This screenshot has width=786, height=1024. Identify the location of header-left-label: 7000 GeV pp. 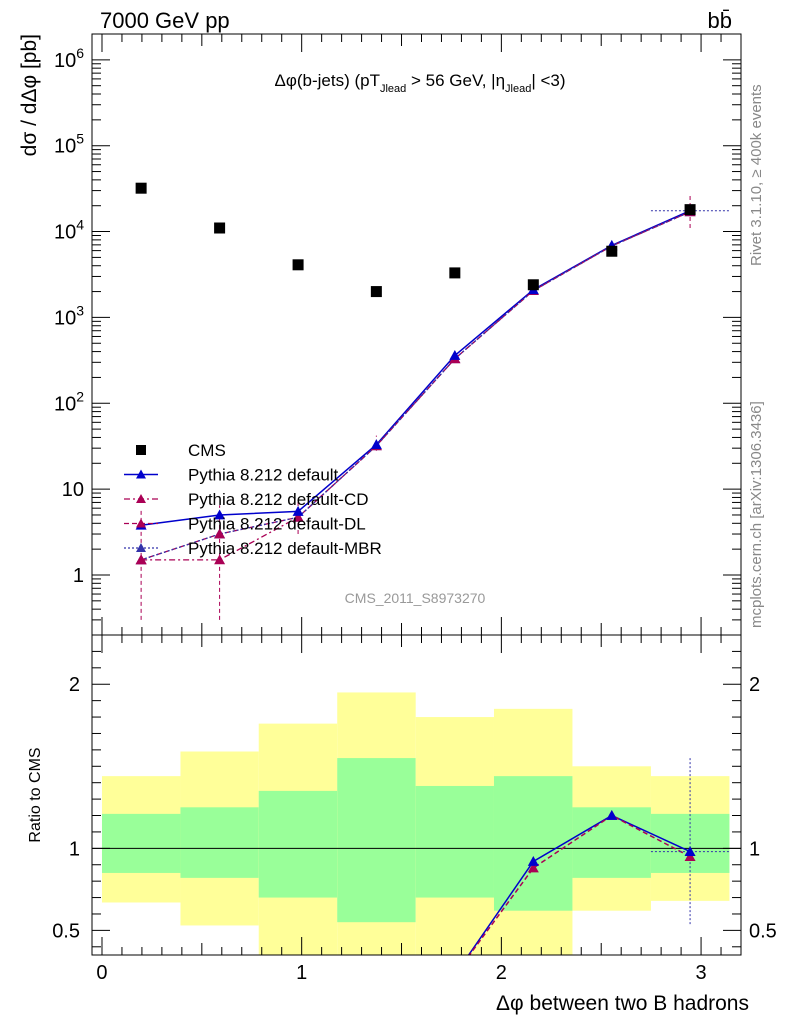
(165, 20).